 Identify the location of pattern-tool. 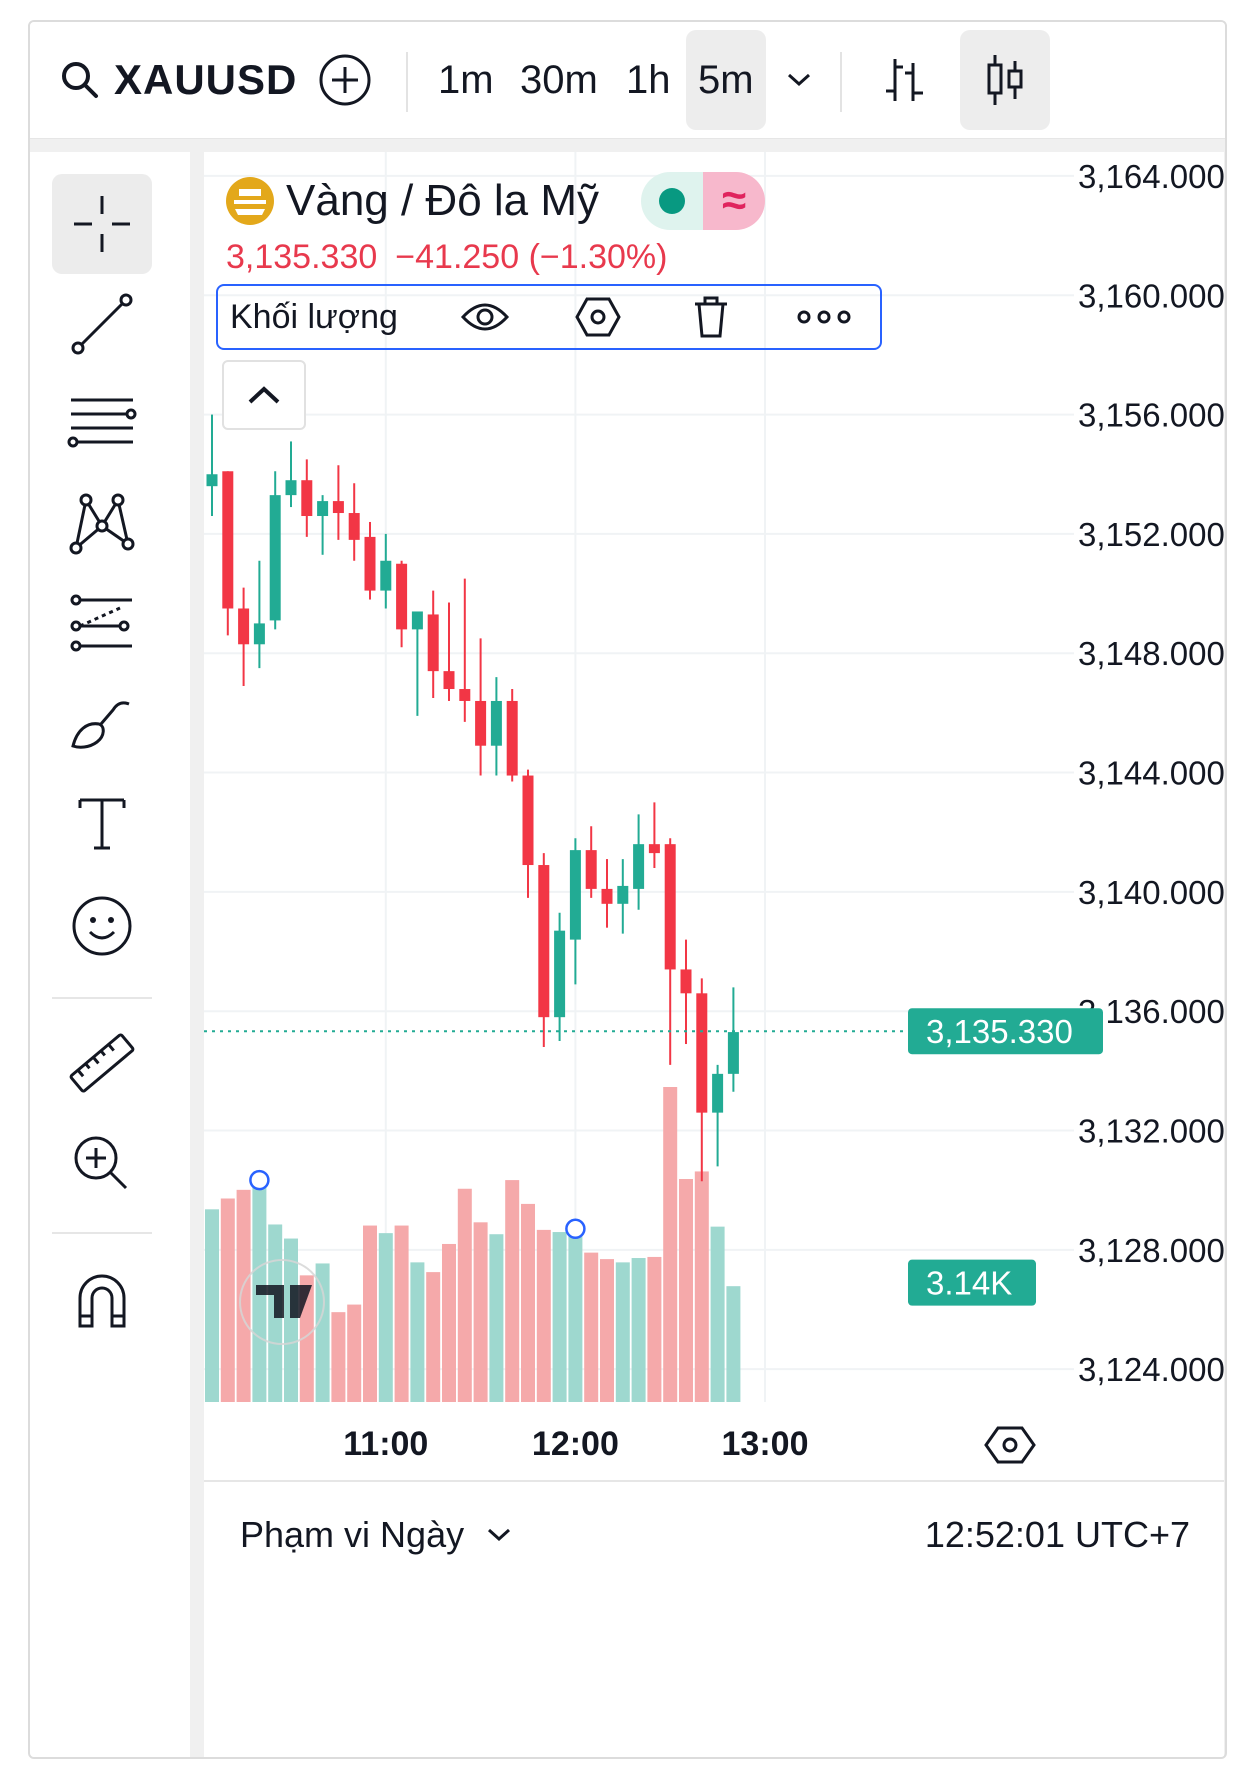
(102, 524).